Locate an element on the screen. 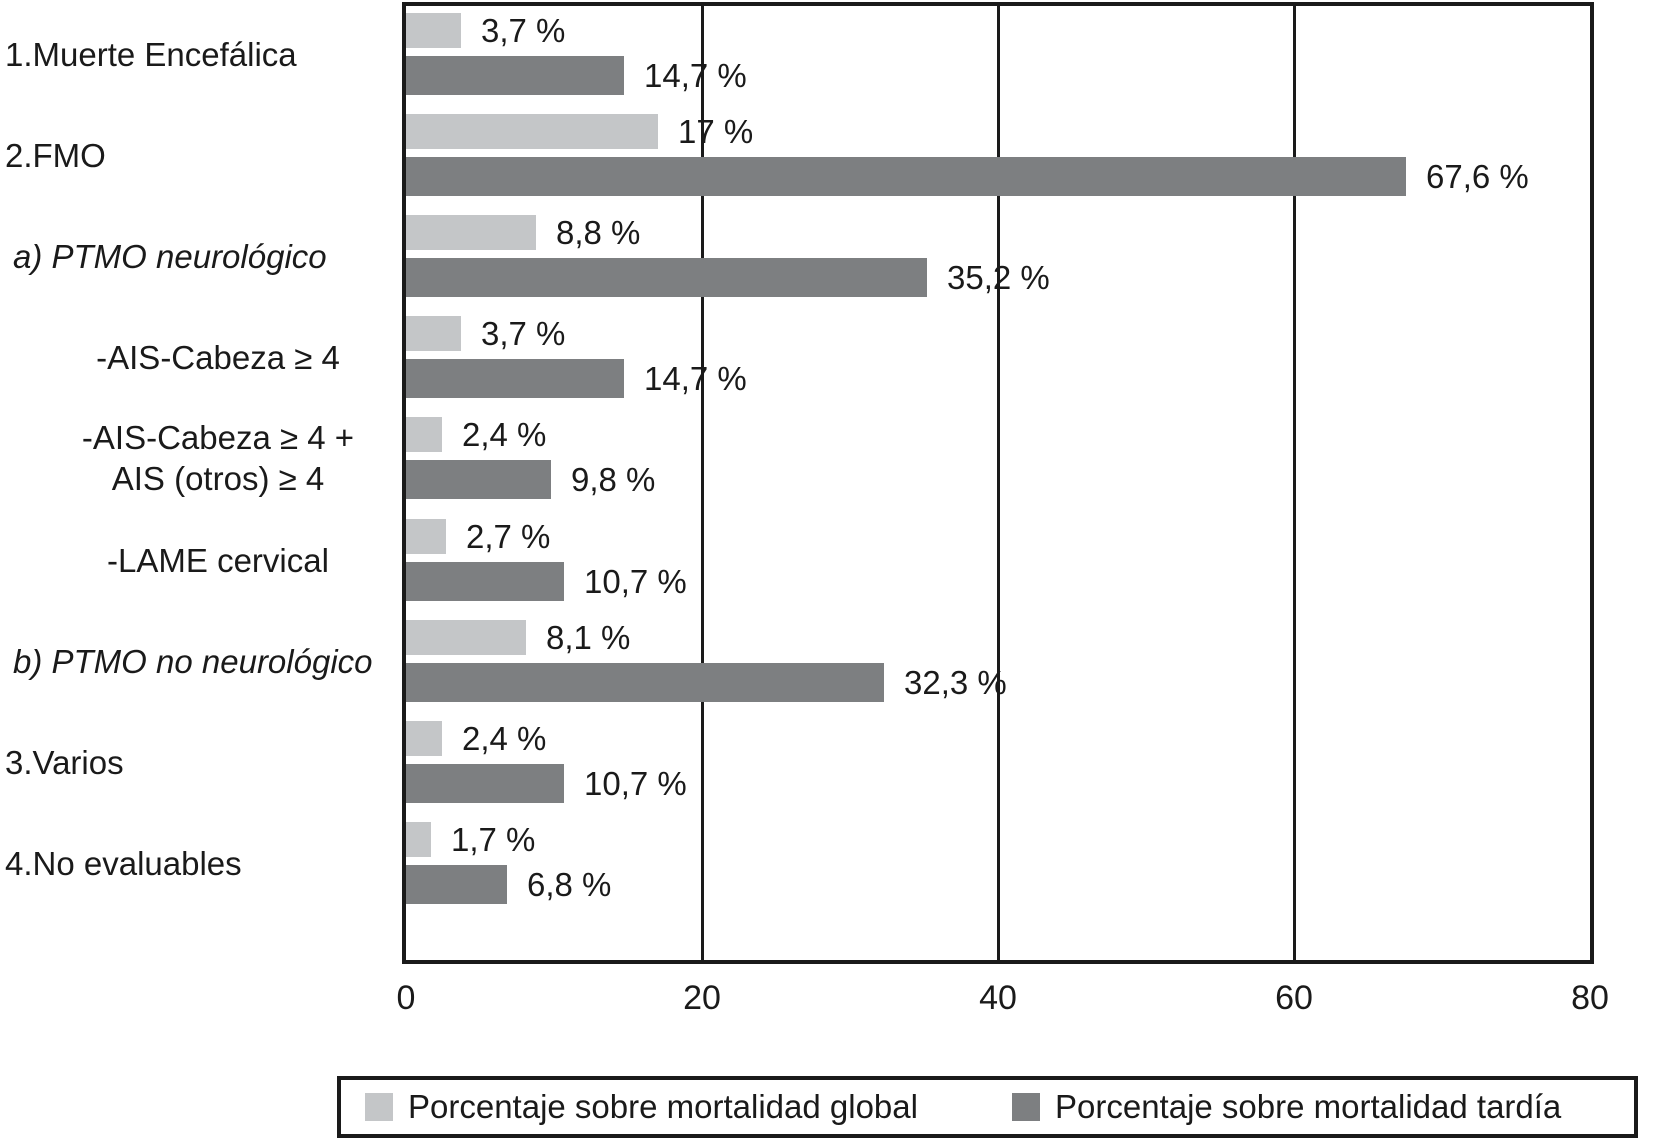  bar-value-label: 35,2 % is located at coordinates (998, 277).